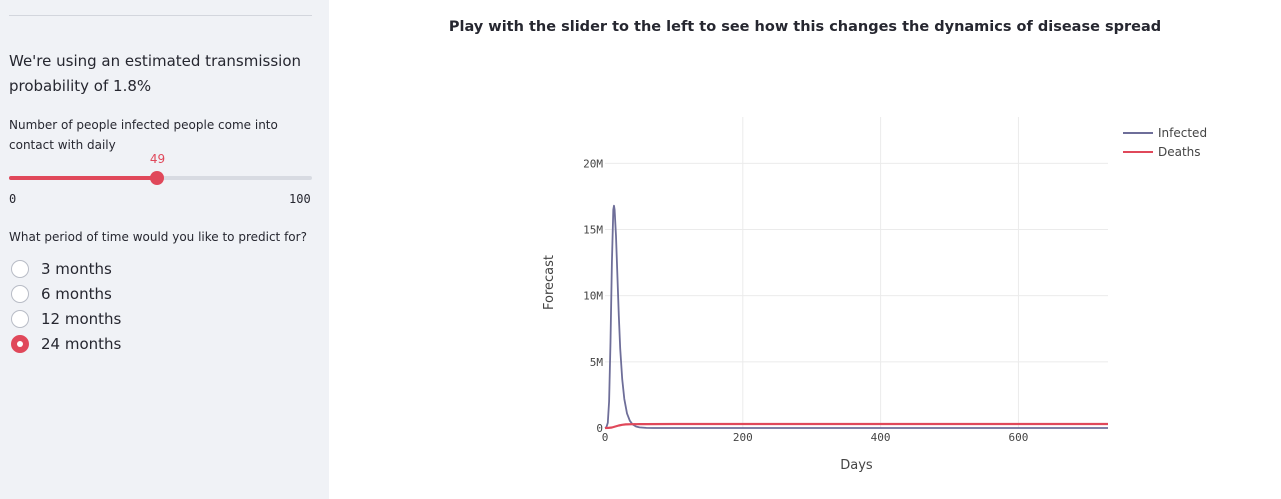 This screenshot has height=499, width=1281. Describe the element at coordinates (597, 362) in the screenshot. I see `y-tick-label: 5M` at that location.